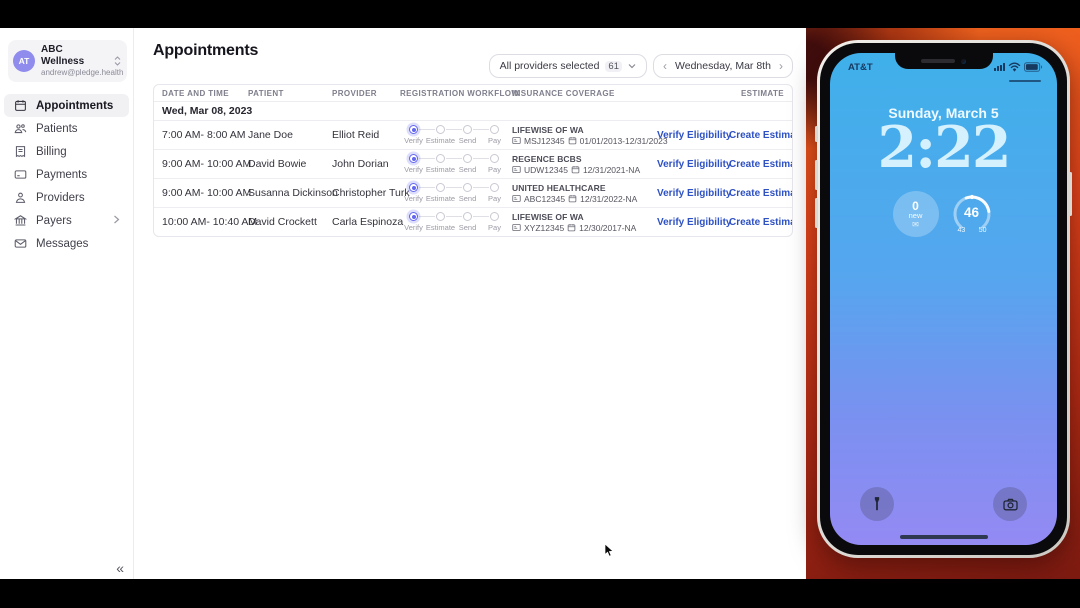 This screenshot has height=608, width=1080. I want to click on power-button, so click(1070, 194).